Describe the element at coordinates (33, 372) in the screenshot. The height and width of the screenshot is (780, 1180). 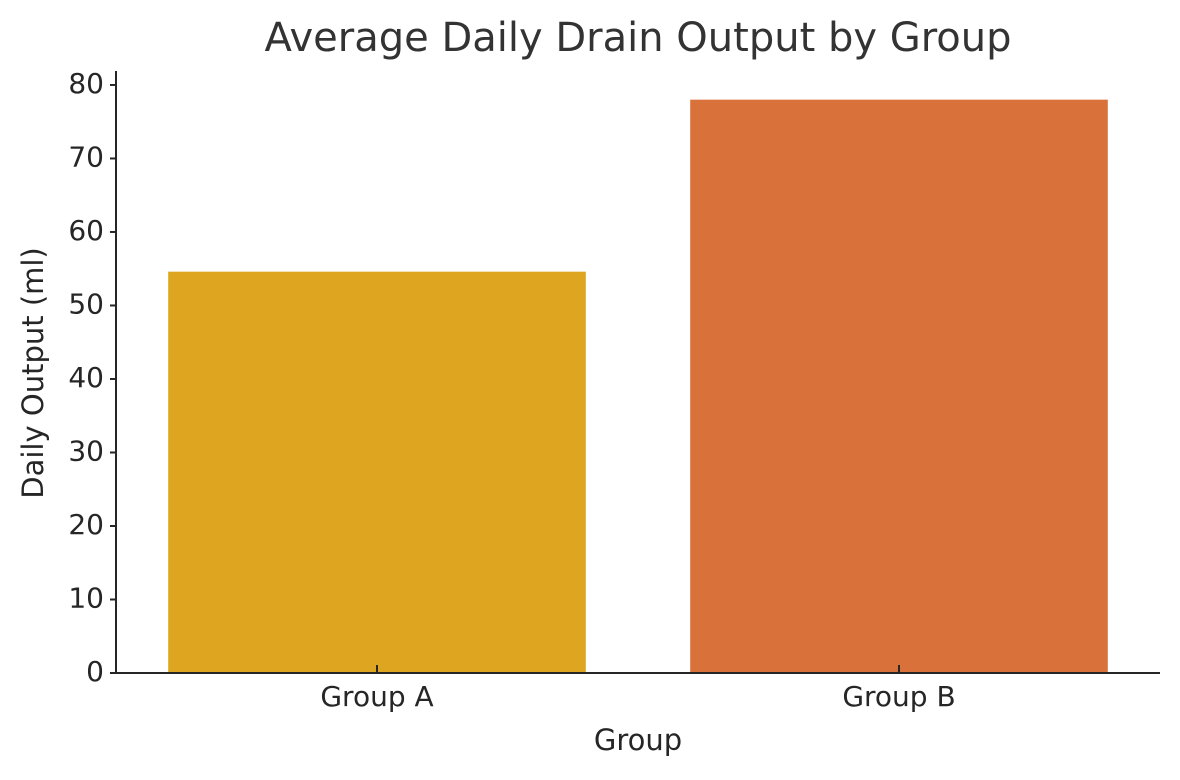
I see `y-axis-label: Daily Output (ml)` at that location.